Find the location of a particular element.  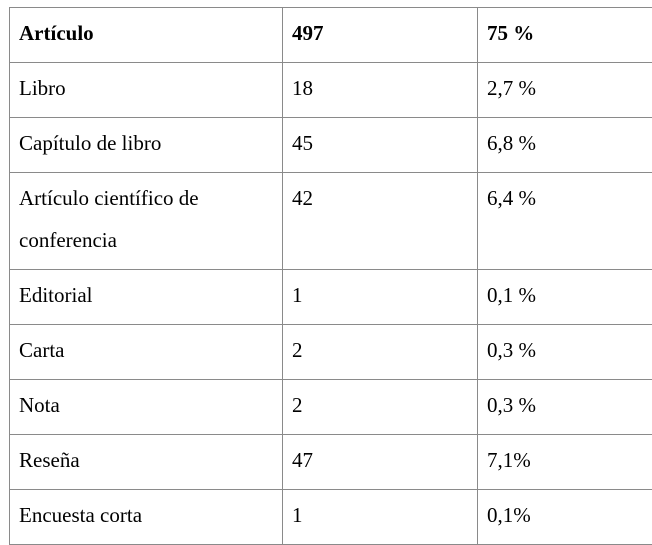

table-row: Editorial 1 0,1 % is located at coordinates (331, 297).